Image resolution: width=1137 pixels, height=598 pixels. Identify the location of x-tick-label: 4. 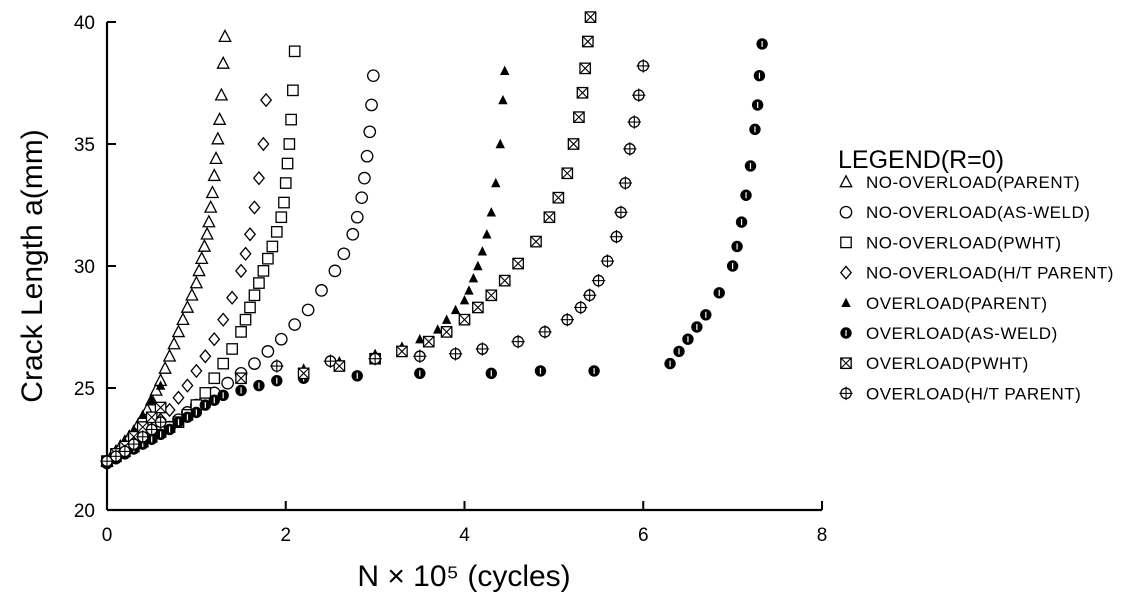
(464, 535).